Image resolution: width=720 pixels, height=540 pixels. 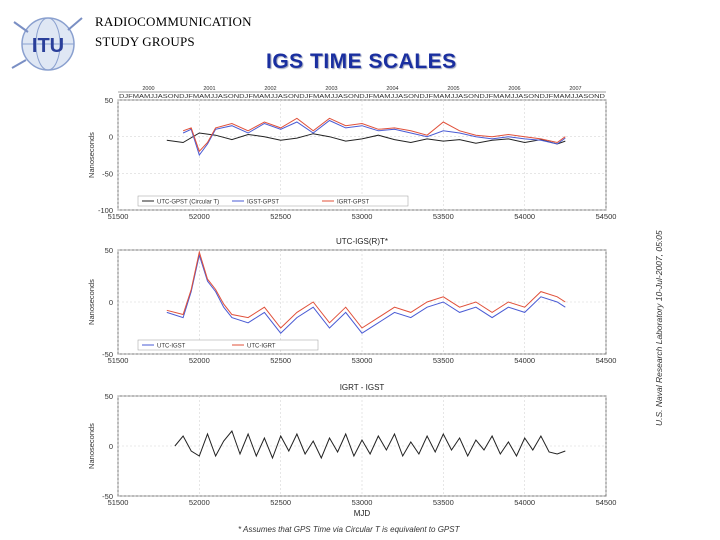 What do you see at coordinates (270, 89) in the screenshot?
I see `top-axis-year: 2002` at bounding box center [270, 89].